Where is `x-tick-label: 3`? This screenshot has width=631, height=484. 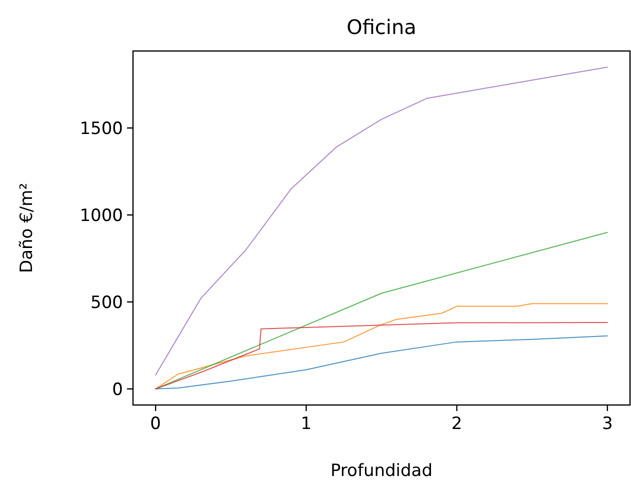 x-tick-label: 3 is located at coordinates (607, 424).